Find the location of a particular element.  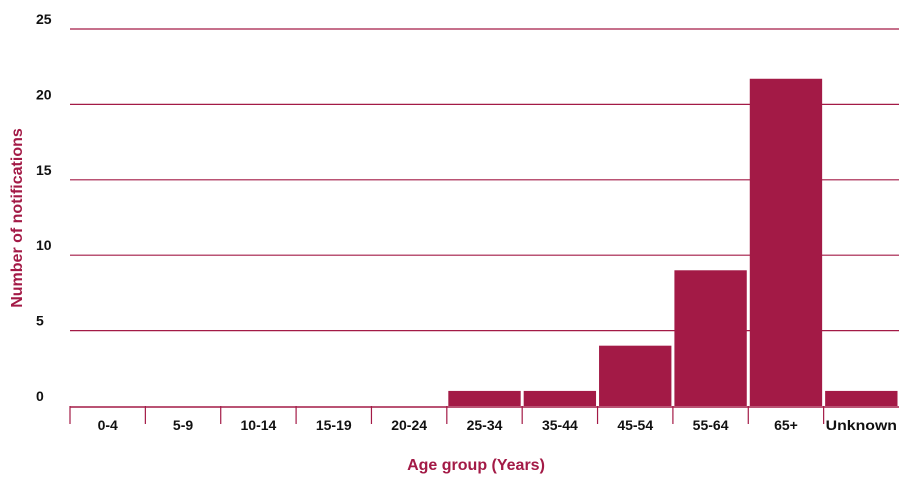

y-tick-label: 15 is located at coordinates (44, 170).